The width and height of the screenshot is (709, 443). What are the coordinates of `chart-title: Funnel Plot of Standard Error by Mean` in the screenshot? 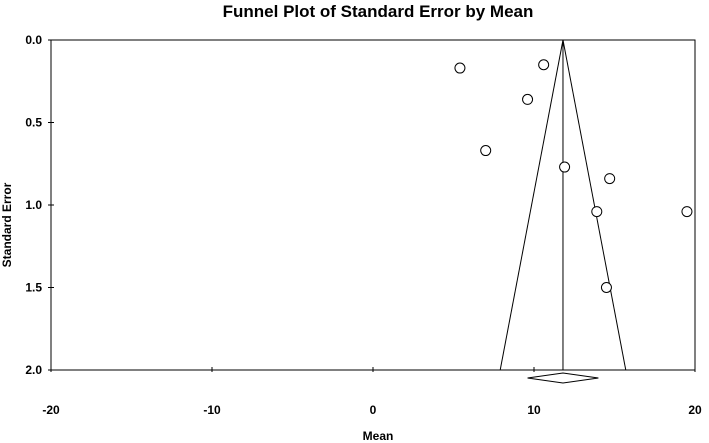 It's located at (378, 11).